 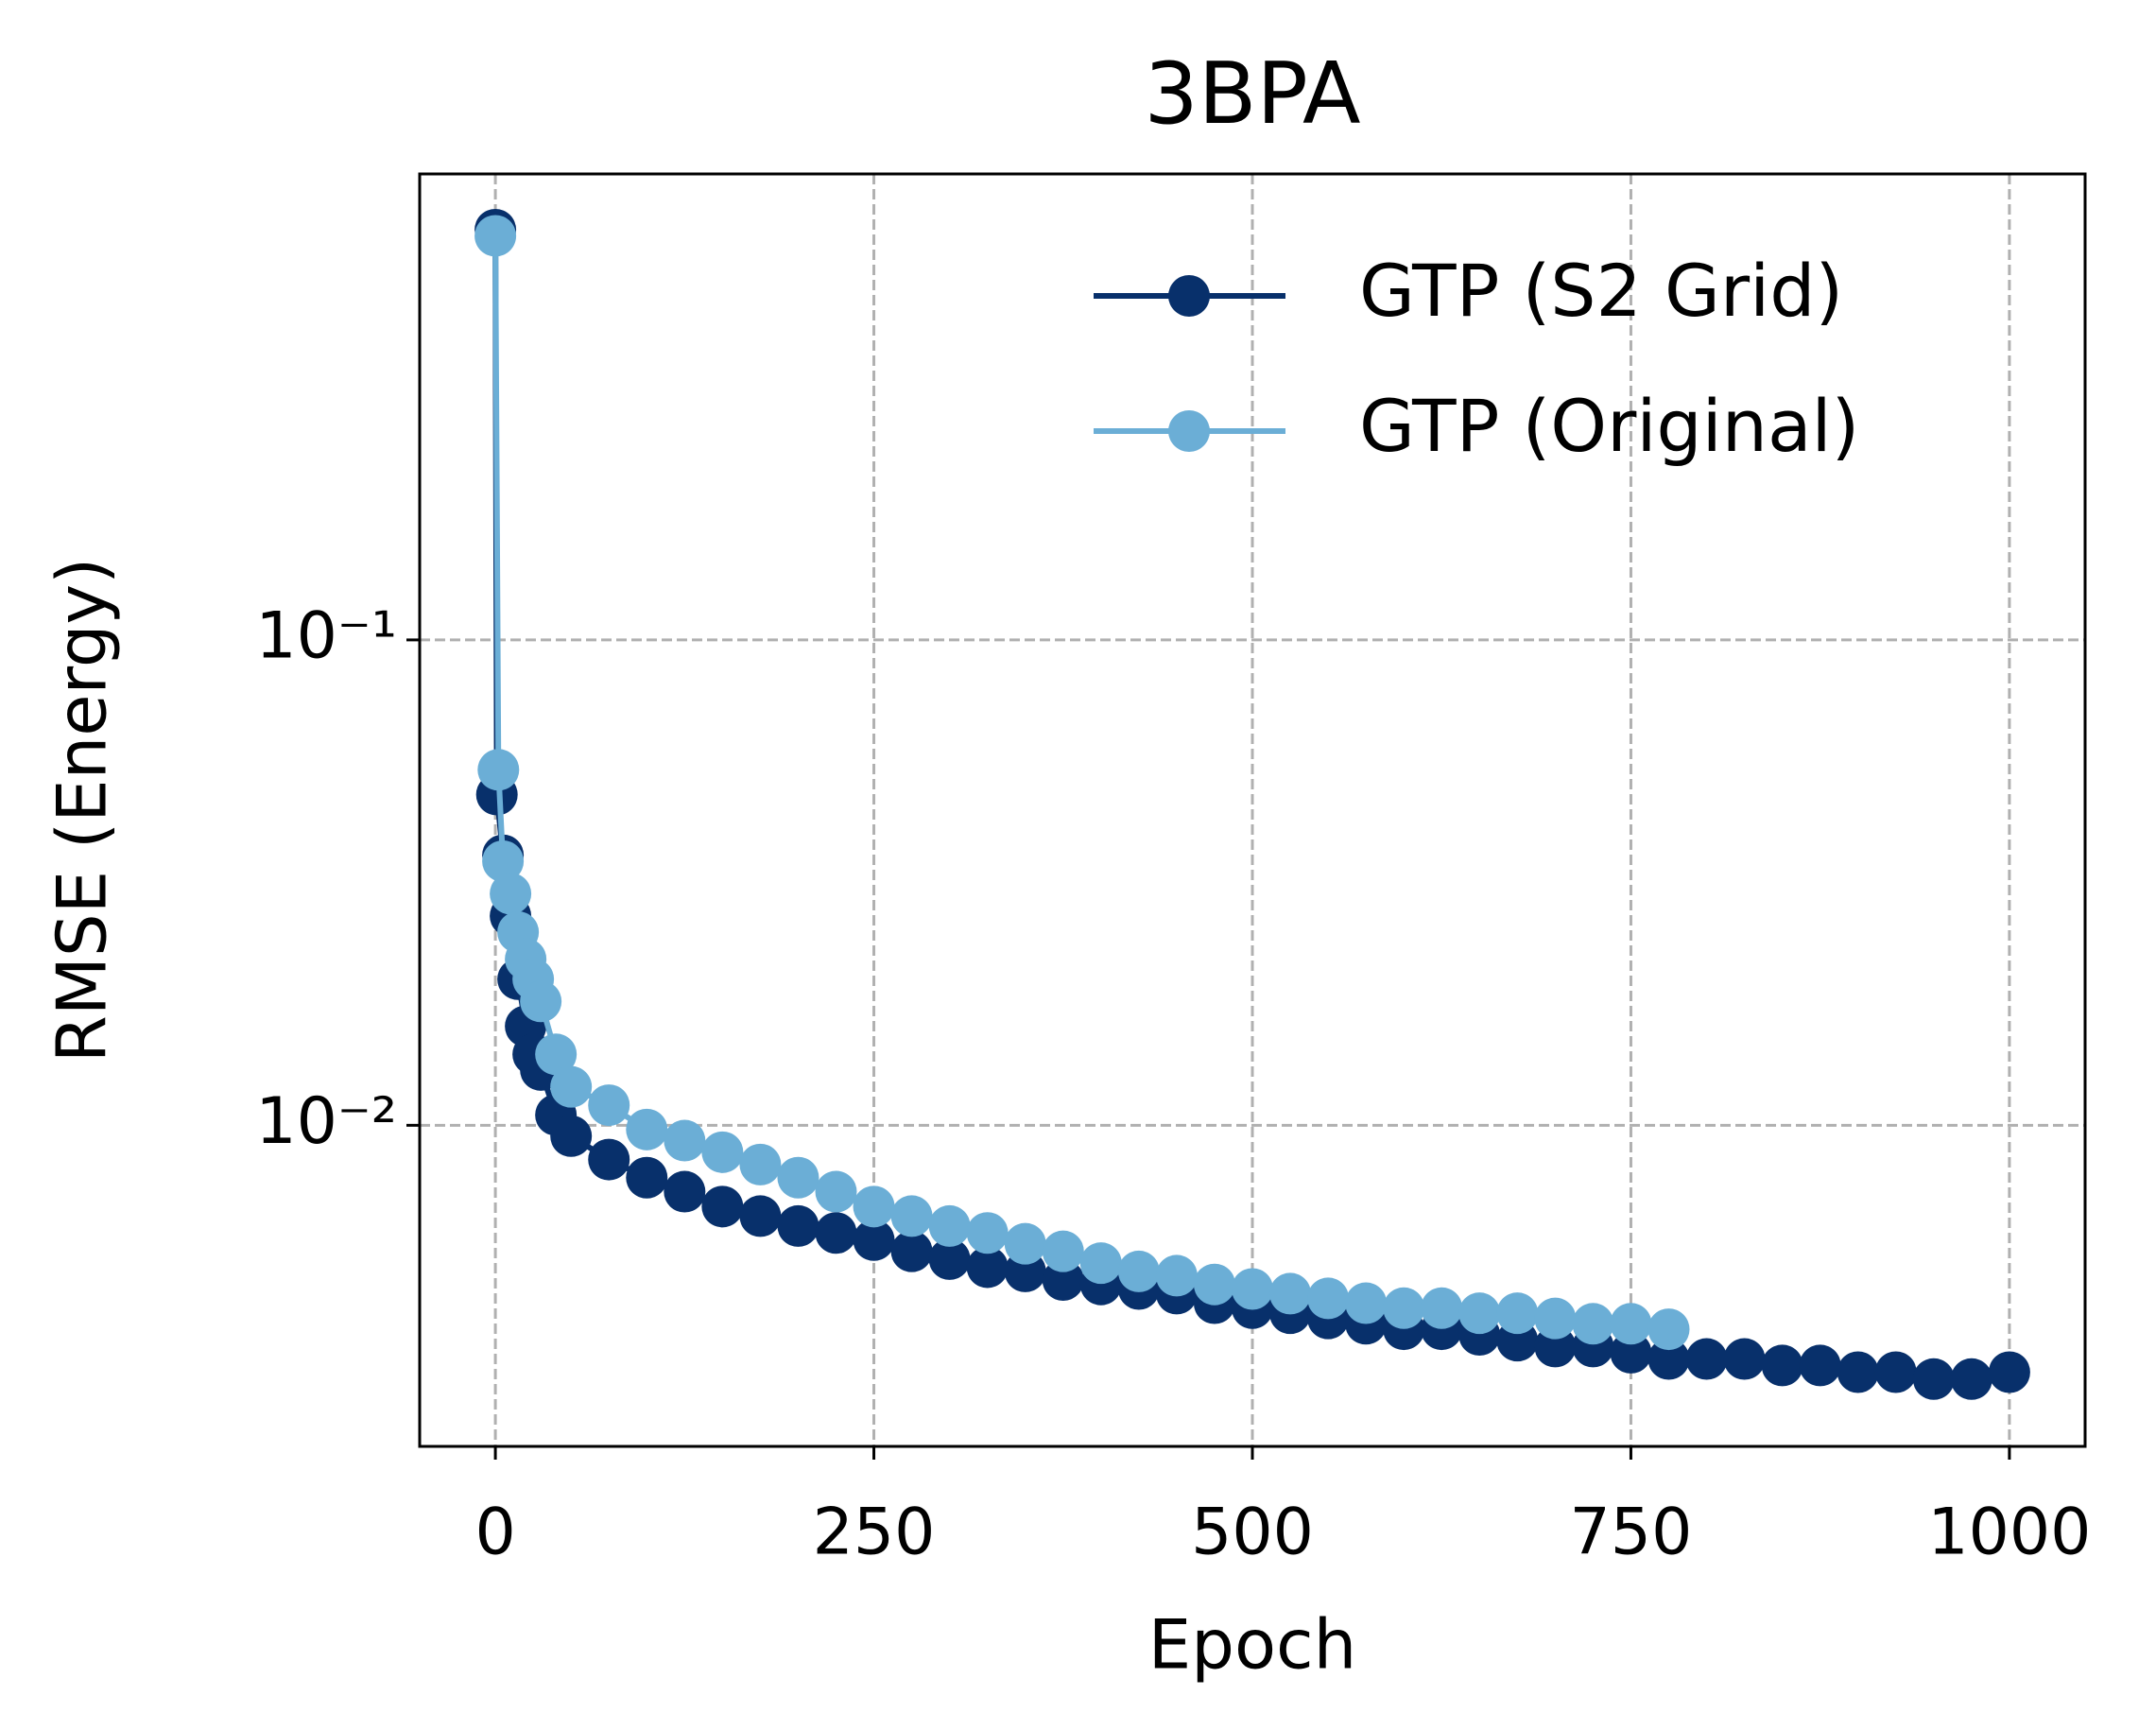 What do you see at coordinates (1252, 94) in the screenshot?
I see `chart-title: 3BPA` at bounding box center [1252, 94].